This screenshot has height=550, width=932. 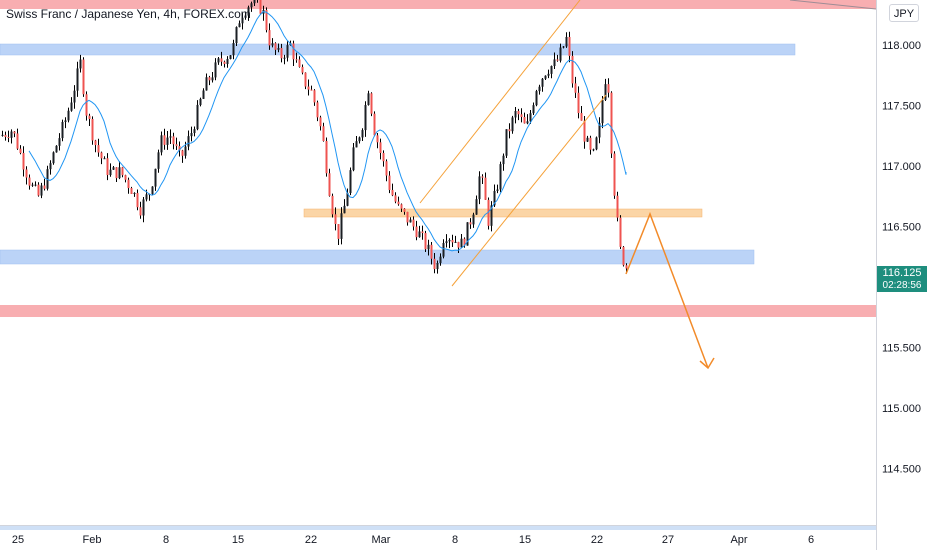 What do you see at coordinates (503, 213) in the screenshot?
I see `support-zone-orange` at bounding box center [503, 213].